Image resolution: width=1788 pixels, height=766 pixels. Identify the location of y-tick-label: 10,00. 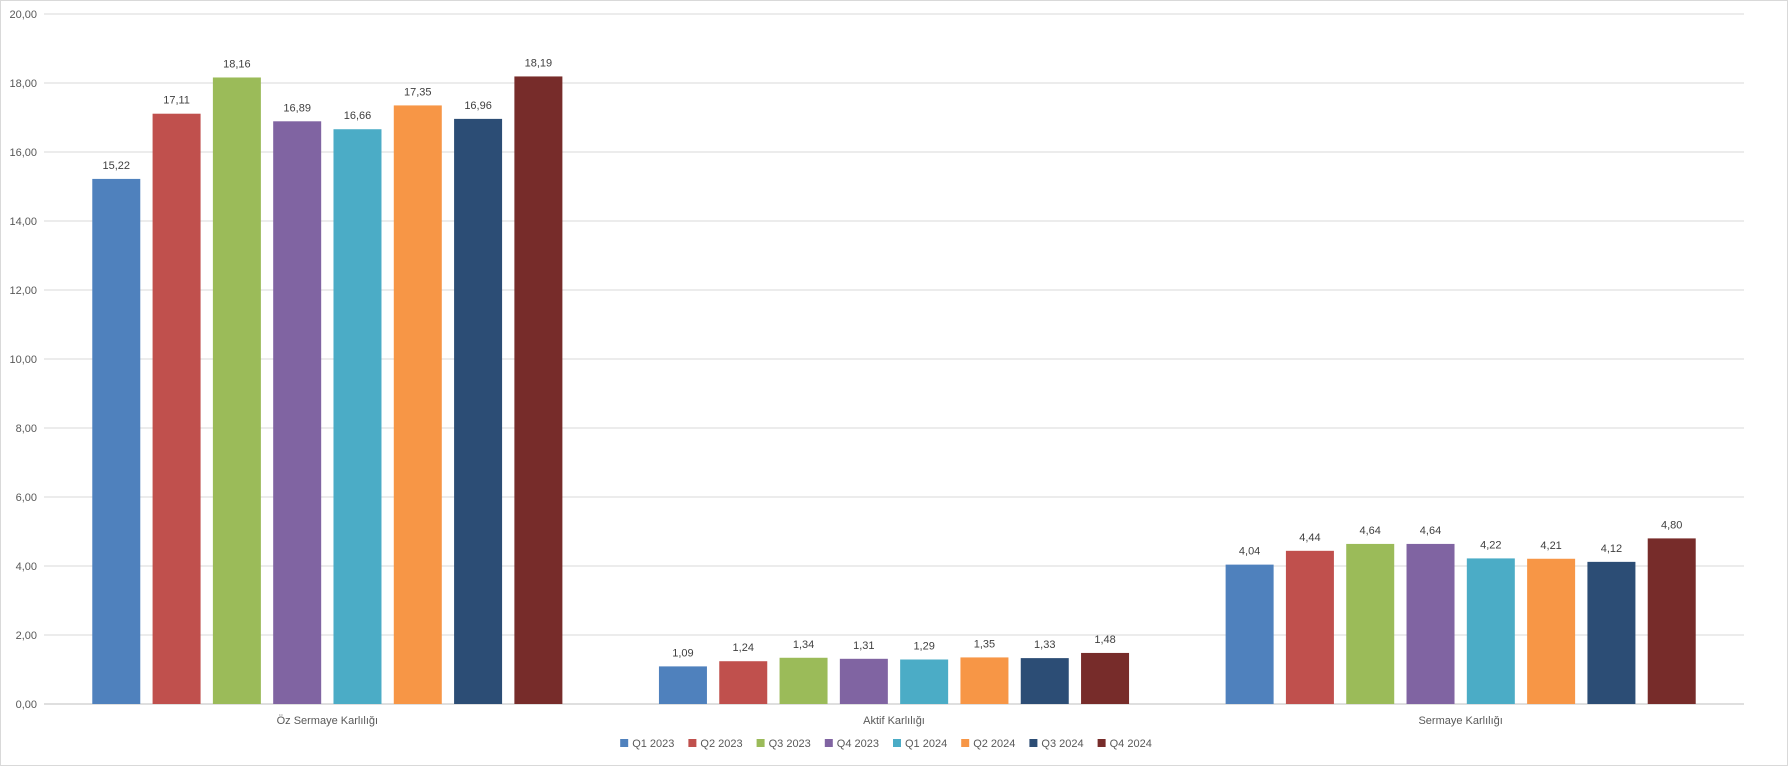
(23, 360).